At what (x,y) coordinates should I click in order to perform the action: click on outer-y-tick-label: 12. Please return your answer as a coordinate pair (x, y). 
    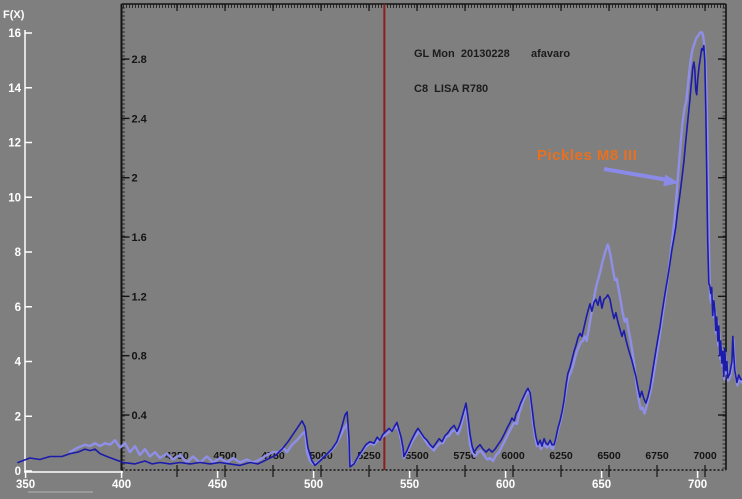
    Looking at the image, I should click on (14, 144).